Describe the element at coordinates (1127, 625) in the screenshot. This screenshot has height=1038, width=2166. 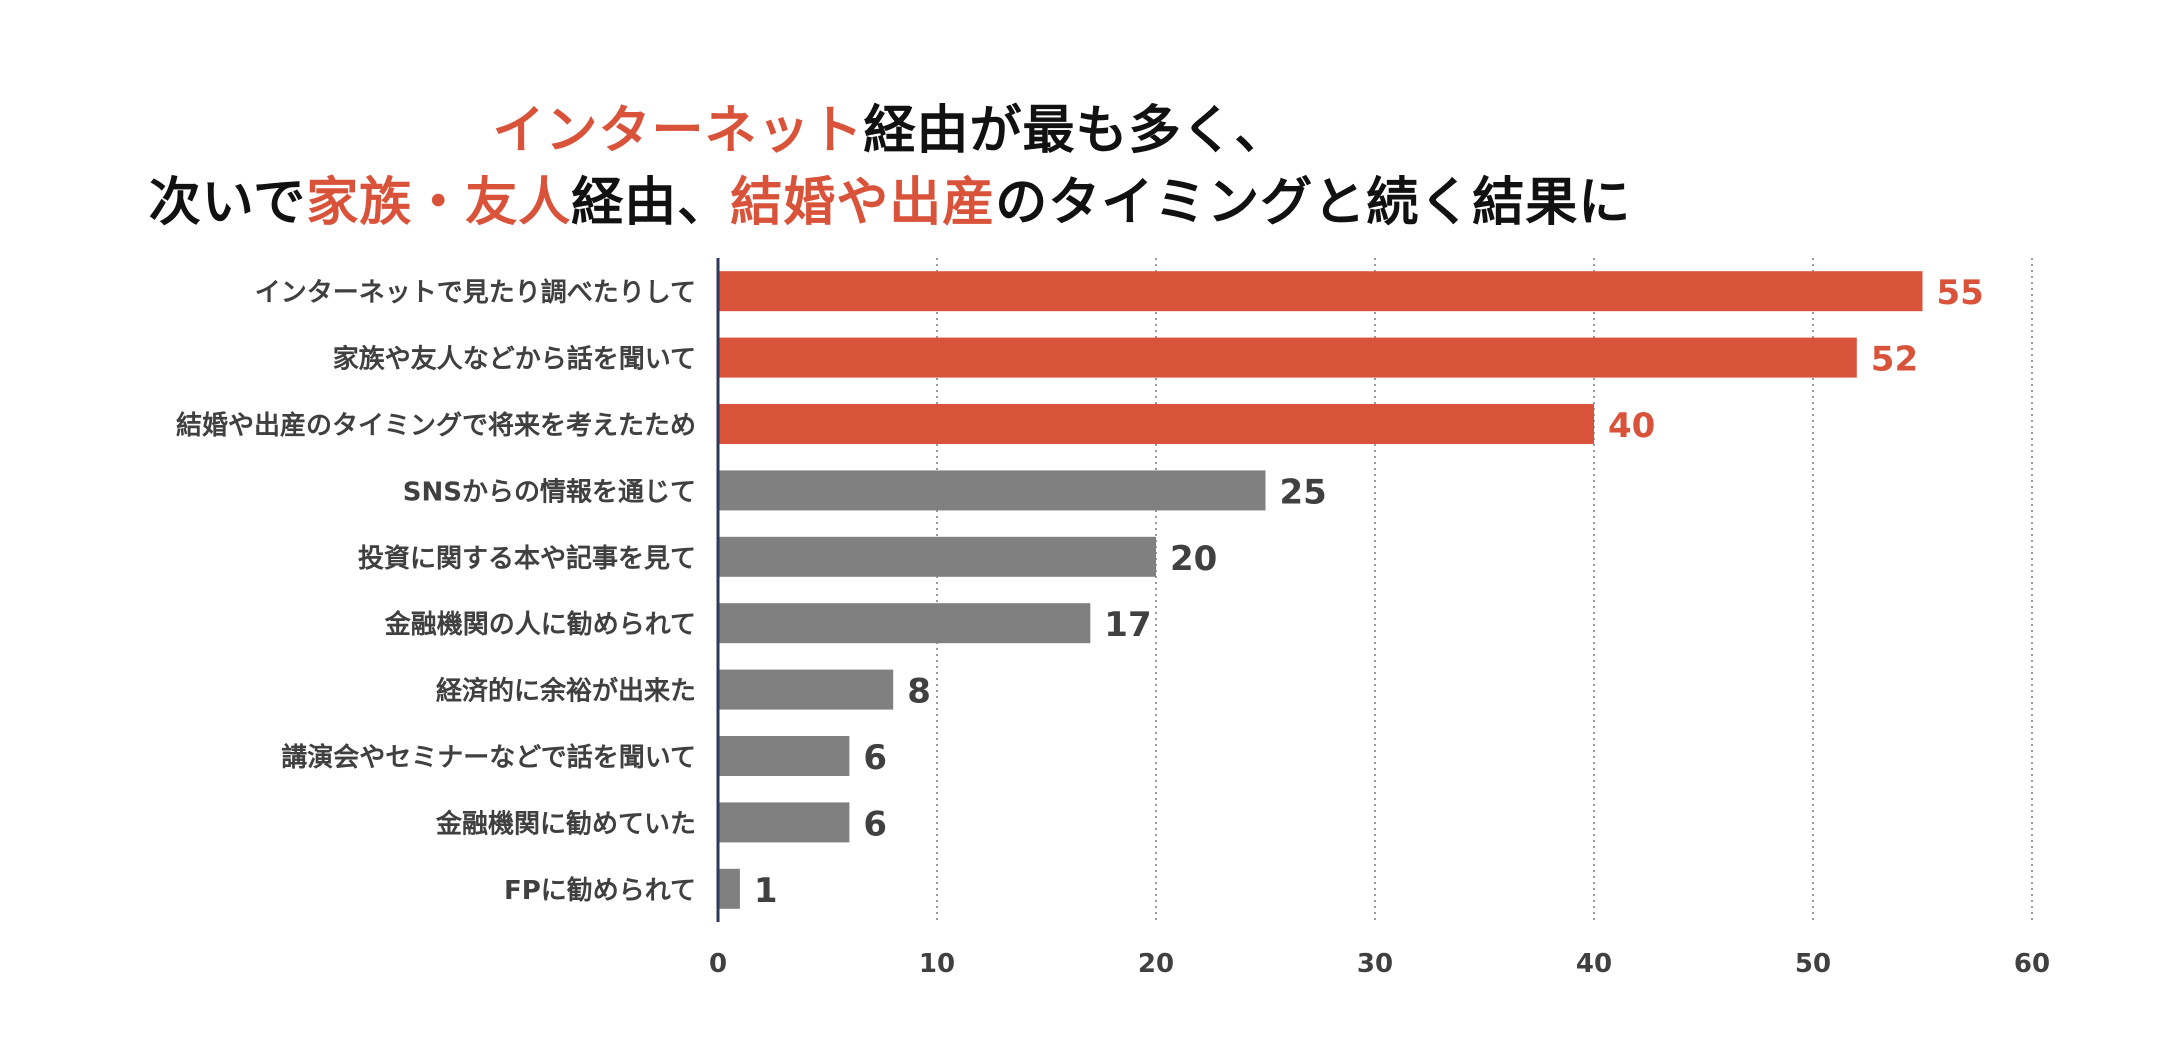
I see `value-label: 17` at that location.